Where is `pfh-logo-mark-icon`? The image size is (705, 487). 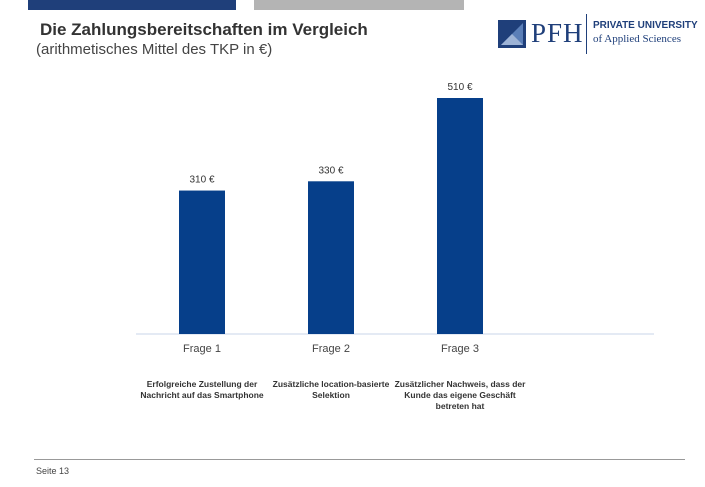
pfh-logo-mark-icon is located at coordinates (512, 34).